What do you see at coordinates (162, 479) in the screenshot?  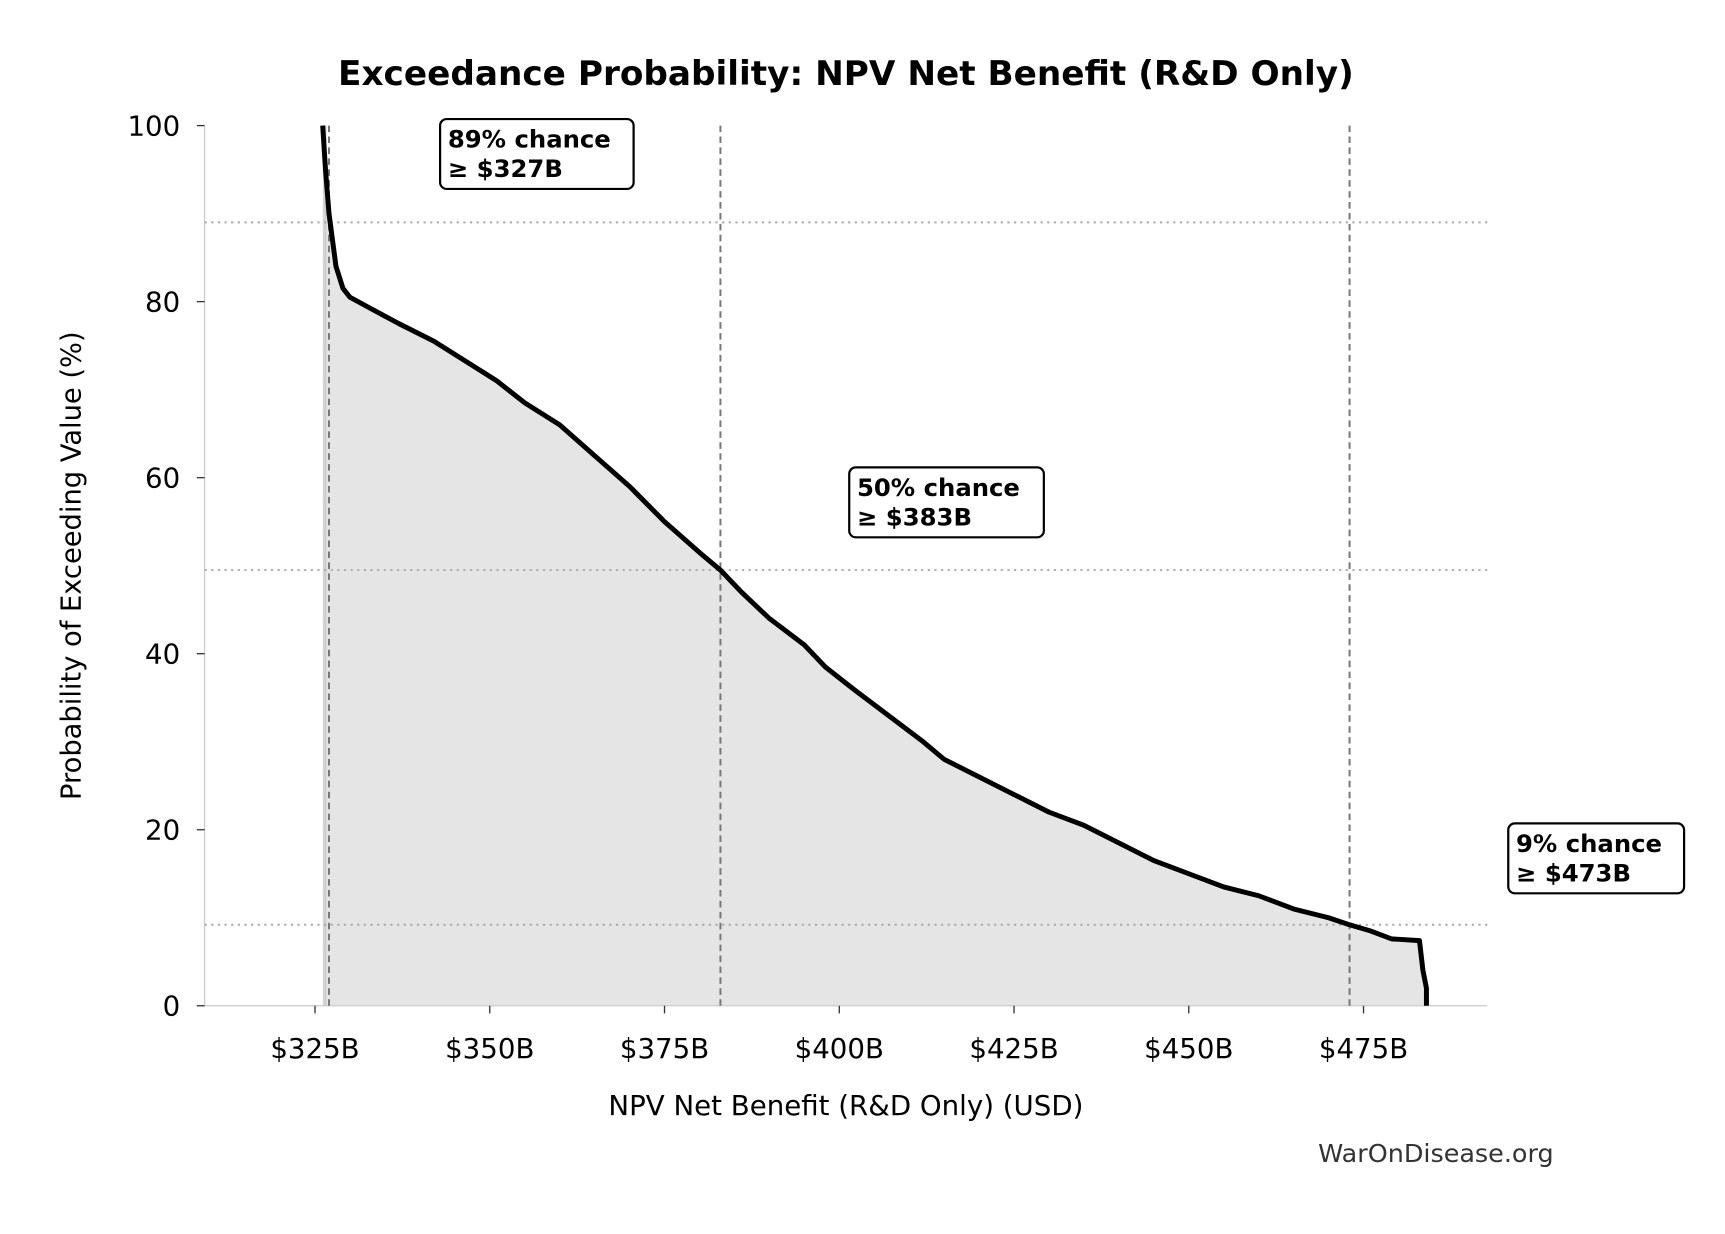 I see `y-tick-label: 60` at bounding box center [162, 479].